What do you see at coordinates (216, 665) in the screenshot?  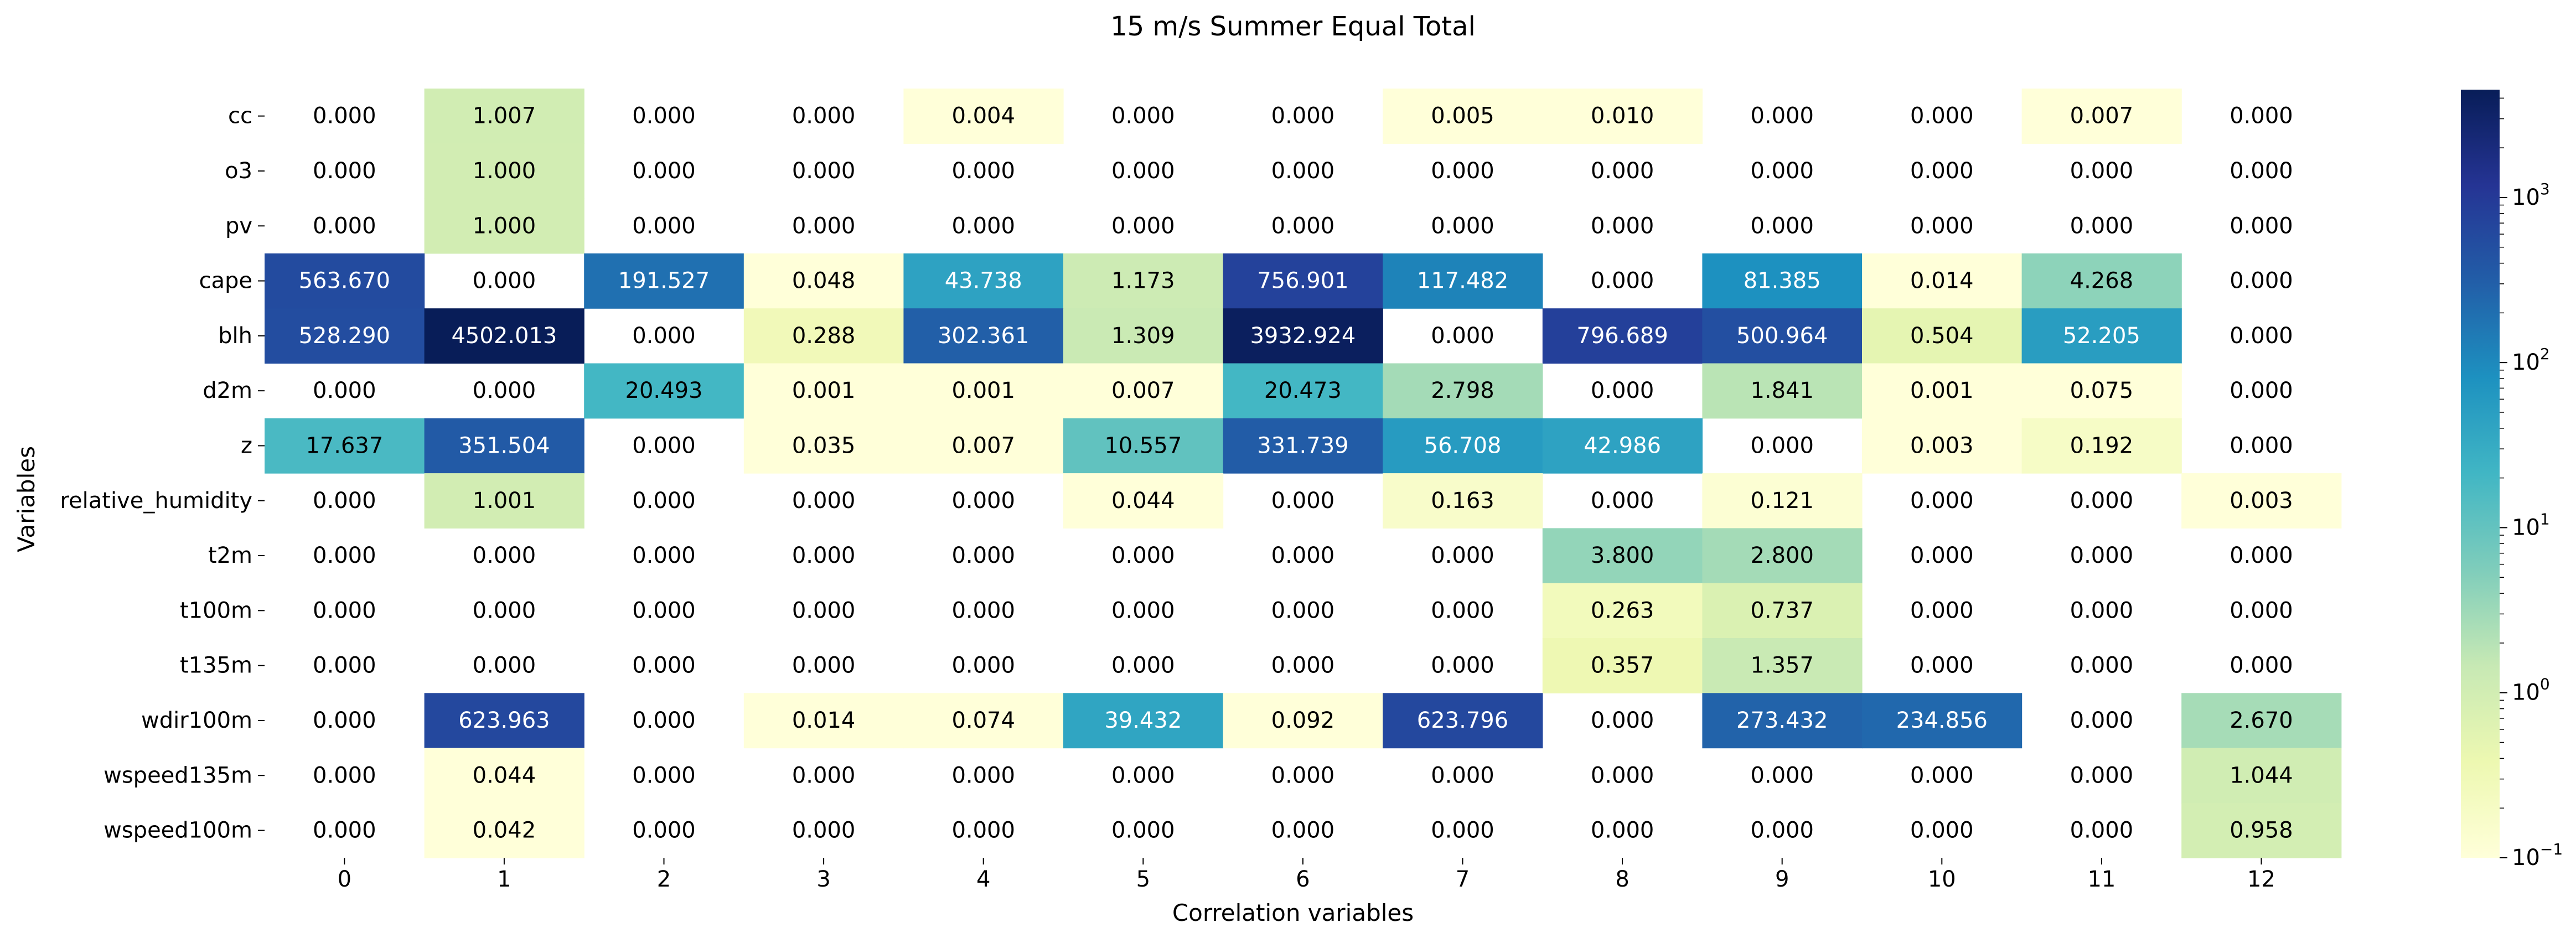 I see `y-tick-label: t135m` at bounding box center [216, 665].